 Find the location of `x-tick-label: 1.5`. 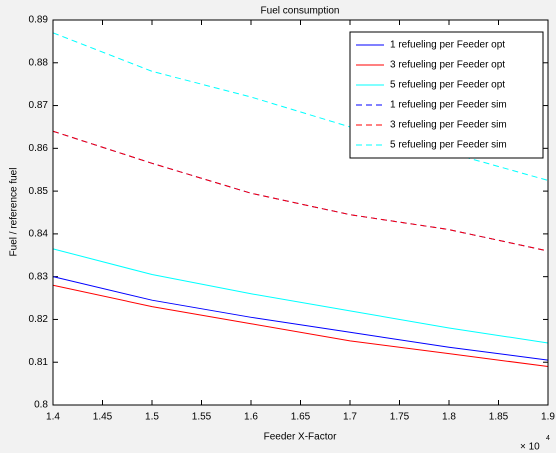

x-tick-label: 1.5 is located at coordinates (152, 417).